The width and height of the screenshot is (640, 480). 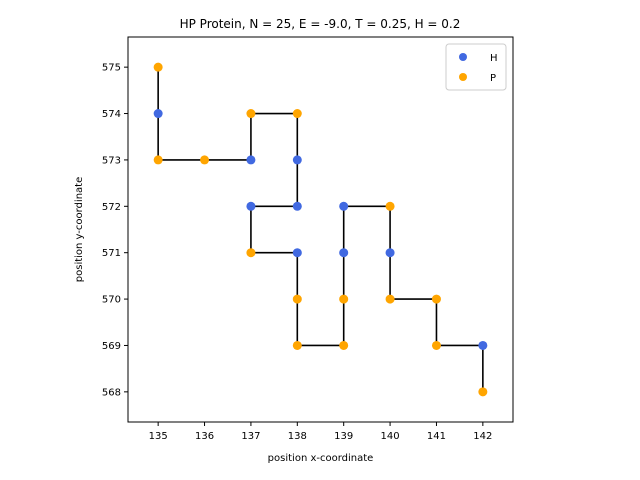 I want to click on legend-frame, so click(x=476, y=67).